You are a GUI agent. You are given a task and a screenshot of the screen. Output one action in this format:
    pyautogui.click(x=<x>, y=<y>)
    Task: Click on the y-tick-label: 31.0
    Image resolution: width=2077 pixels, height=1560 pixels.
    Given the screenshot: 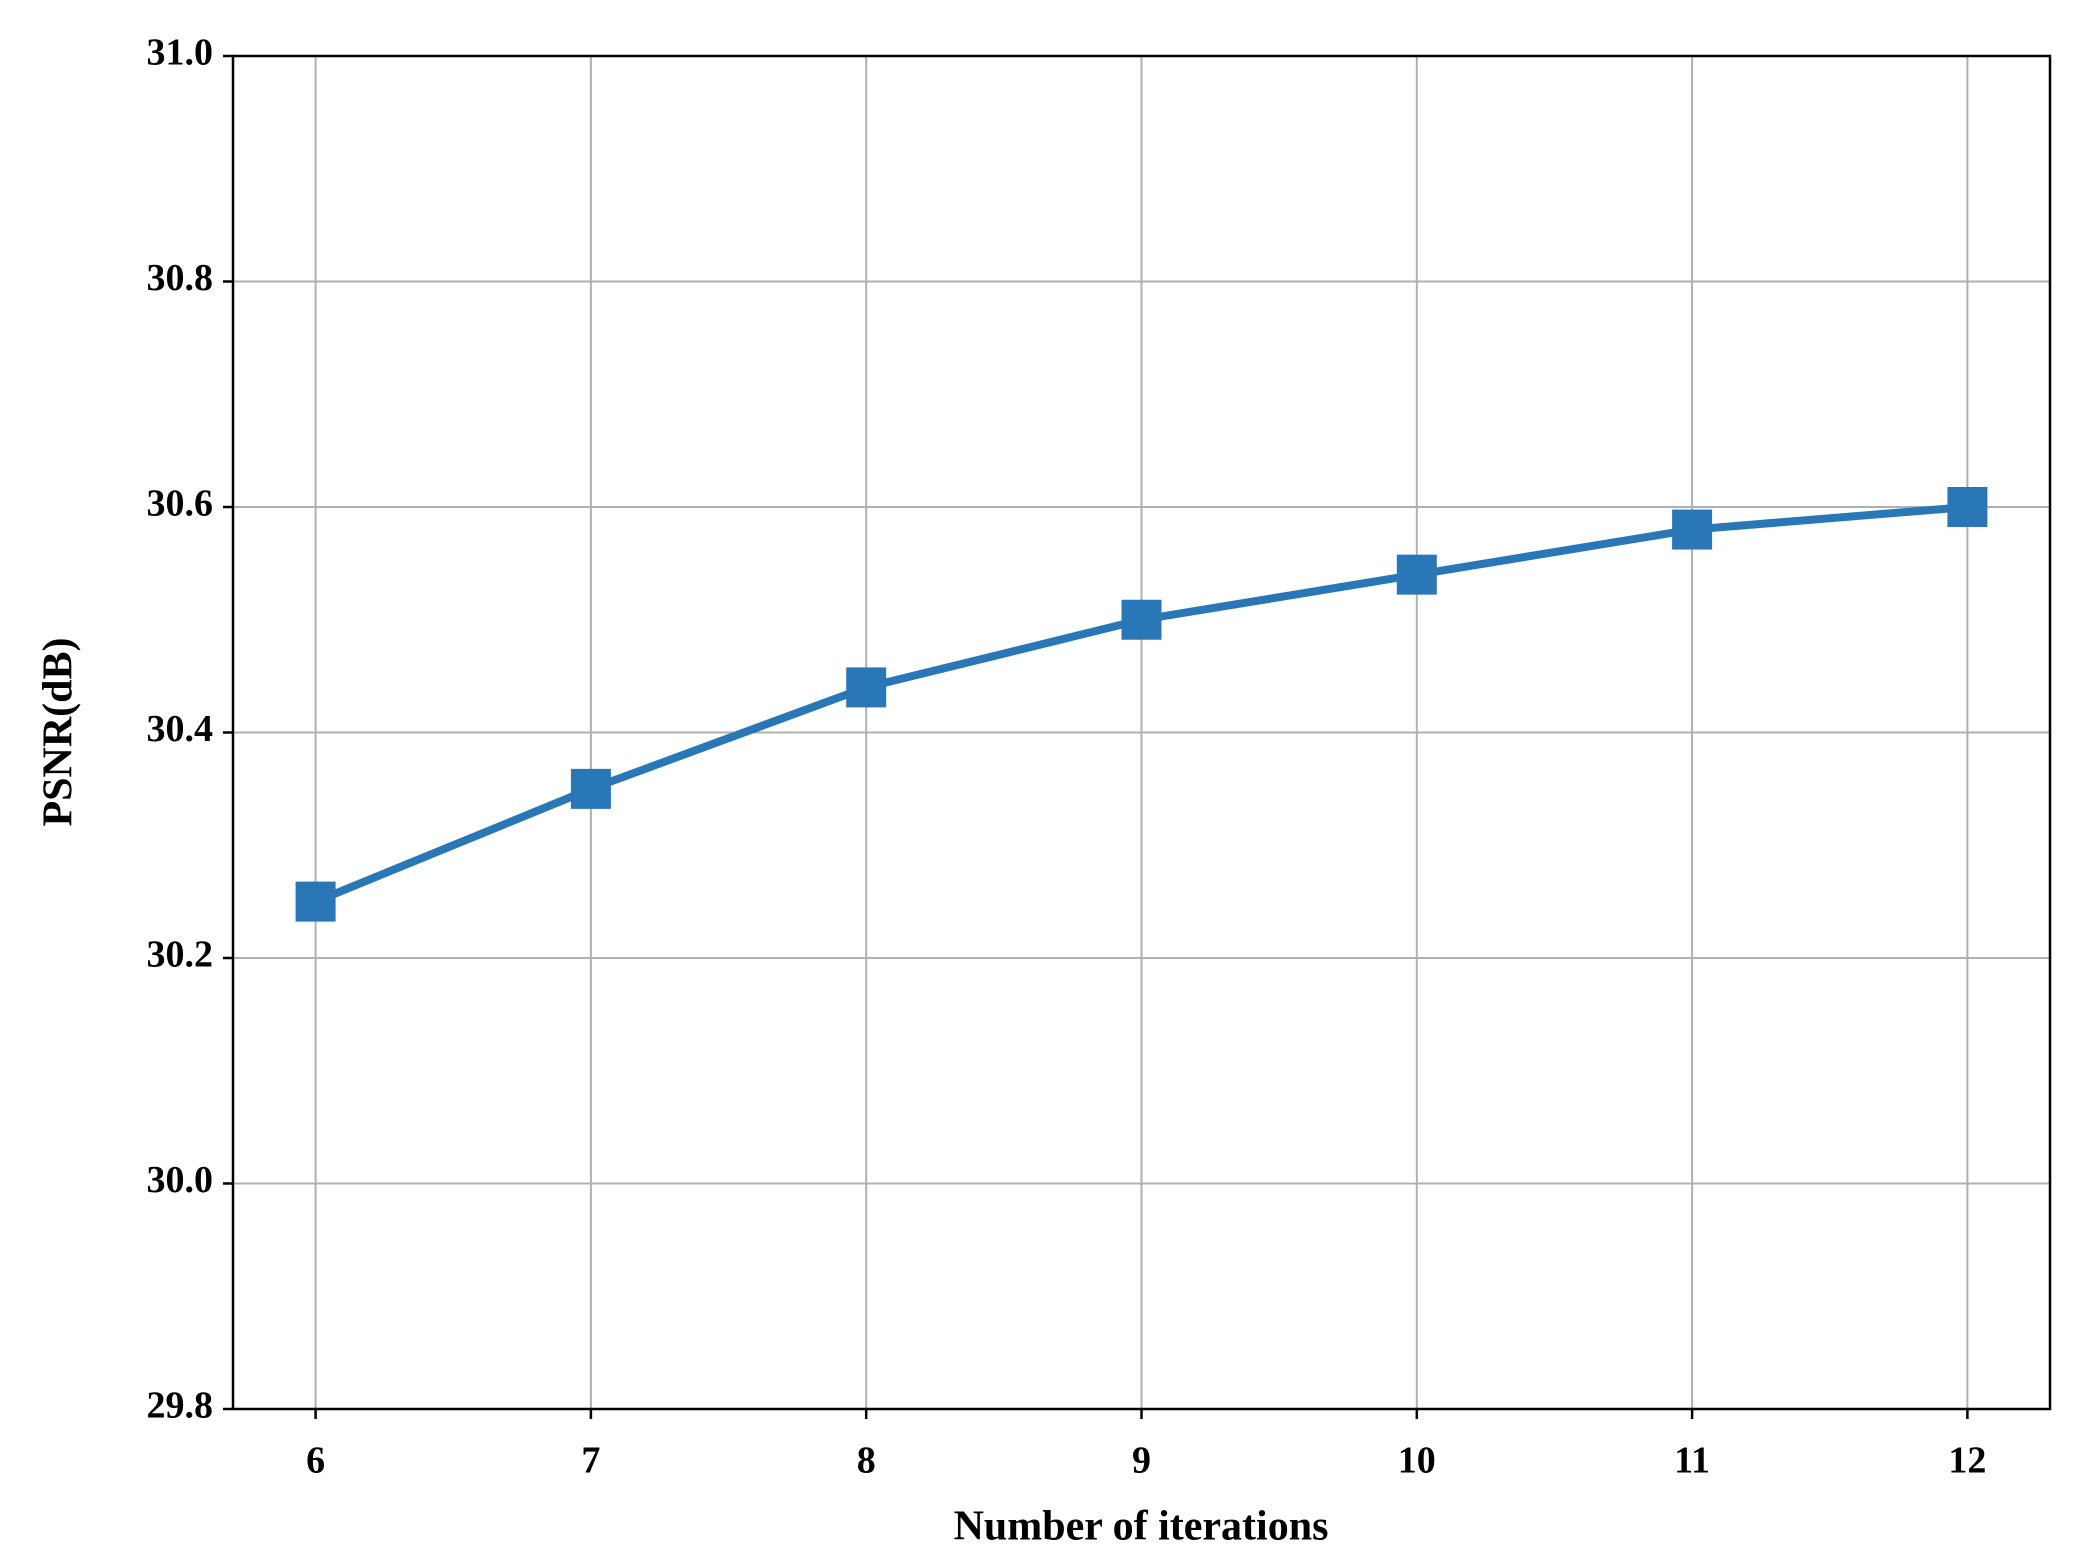 What is the action you would take?
    pyautogui.click(x=180, y=53)
    